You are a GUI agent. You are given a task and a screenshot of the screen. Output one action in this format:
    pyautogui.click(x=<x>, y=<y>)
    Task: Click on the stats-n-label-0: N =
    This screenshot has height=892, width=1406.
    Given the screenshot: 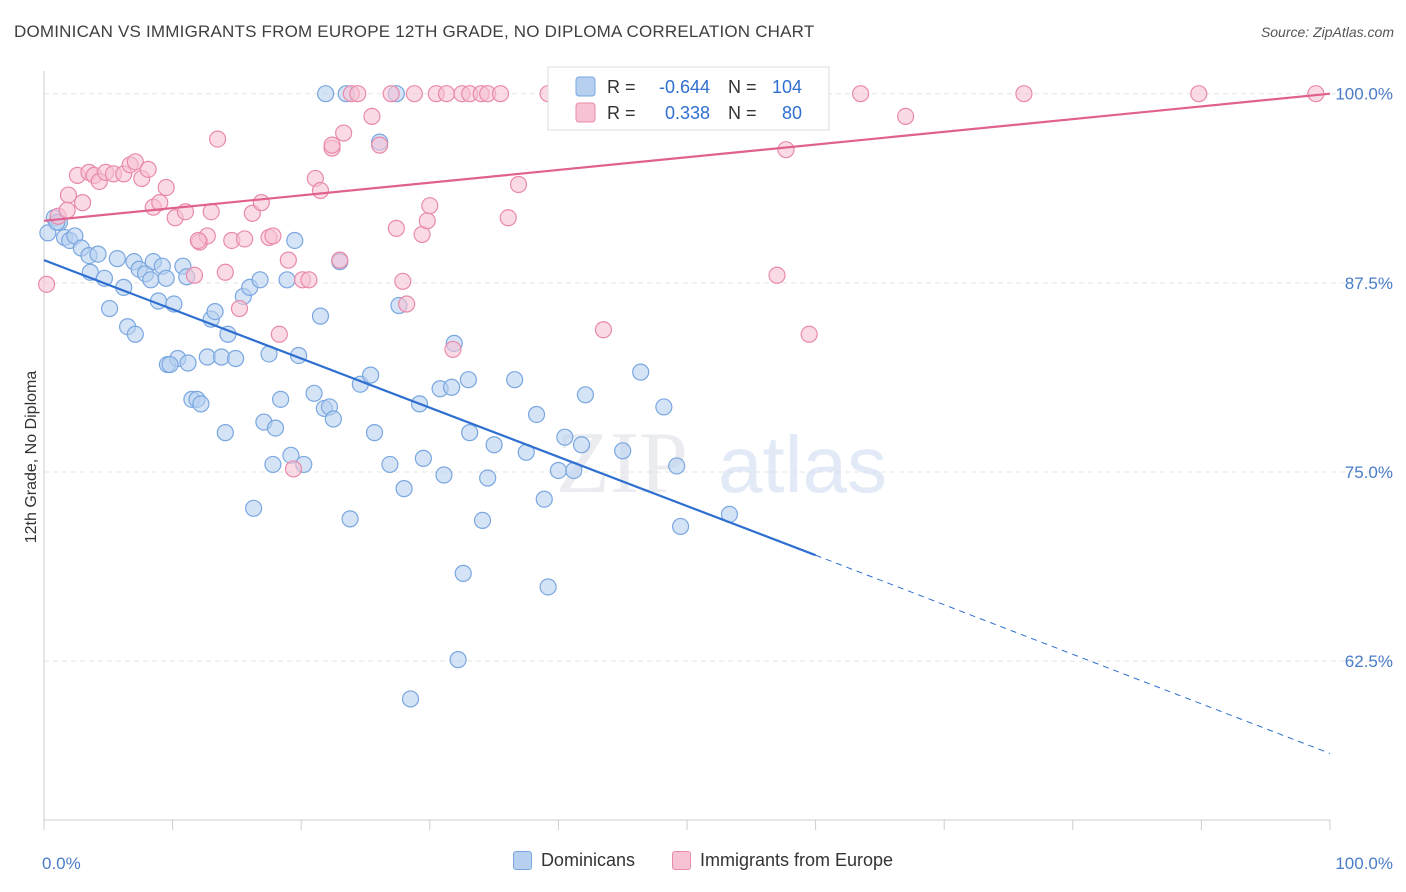 What is the action you would take?
    pyautogui.click(x=742, y=87)
    